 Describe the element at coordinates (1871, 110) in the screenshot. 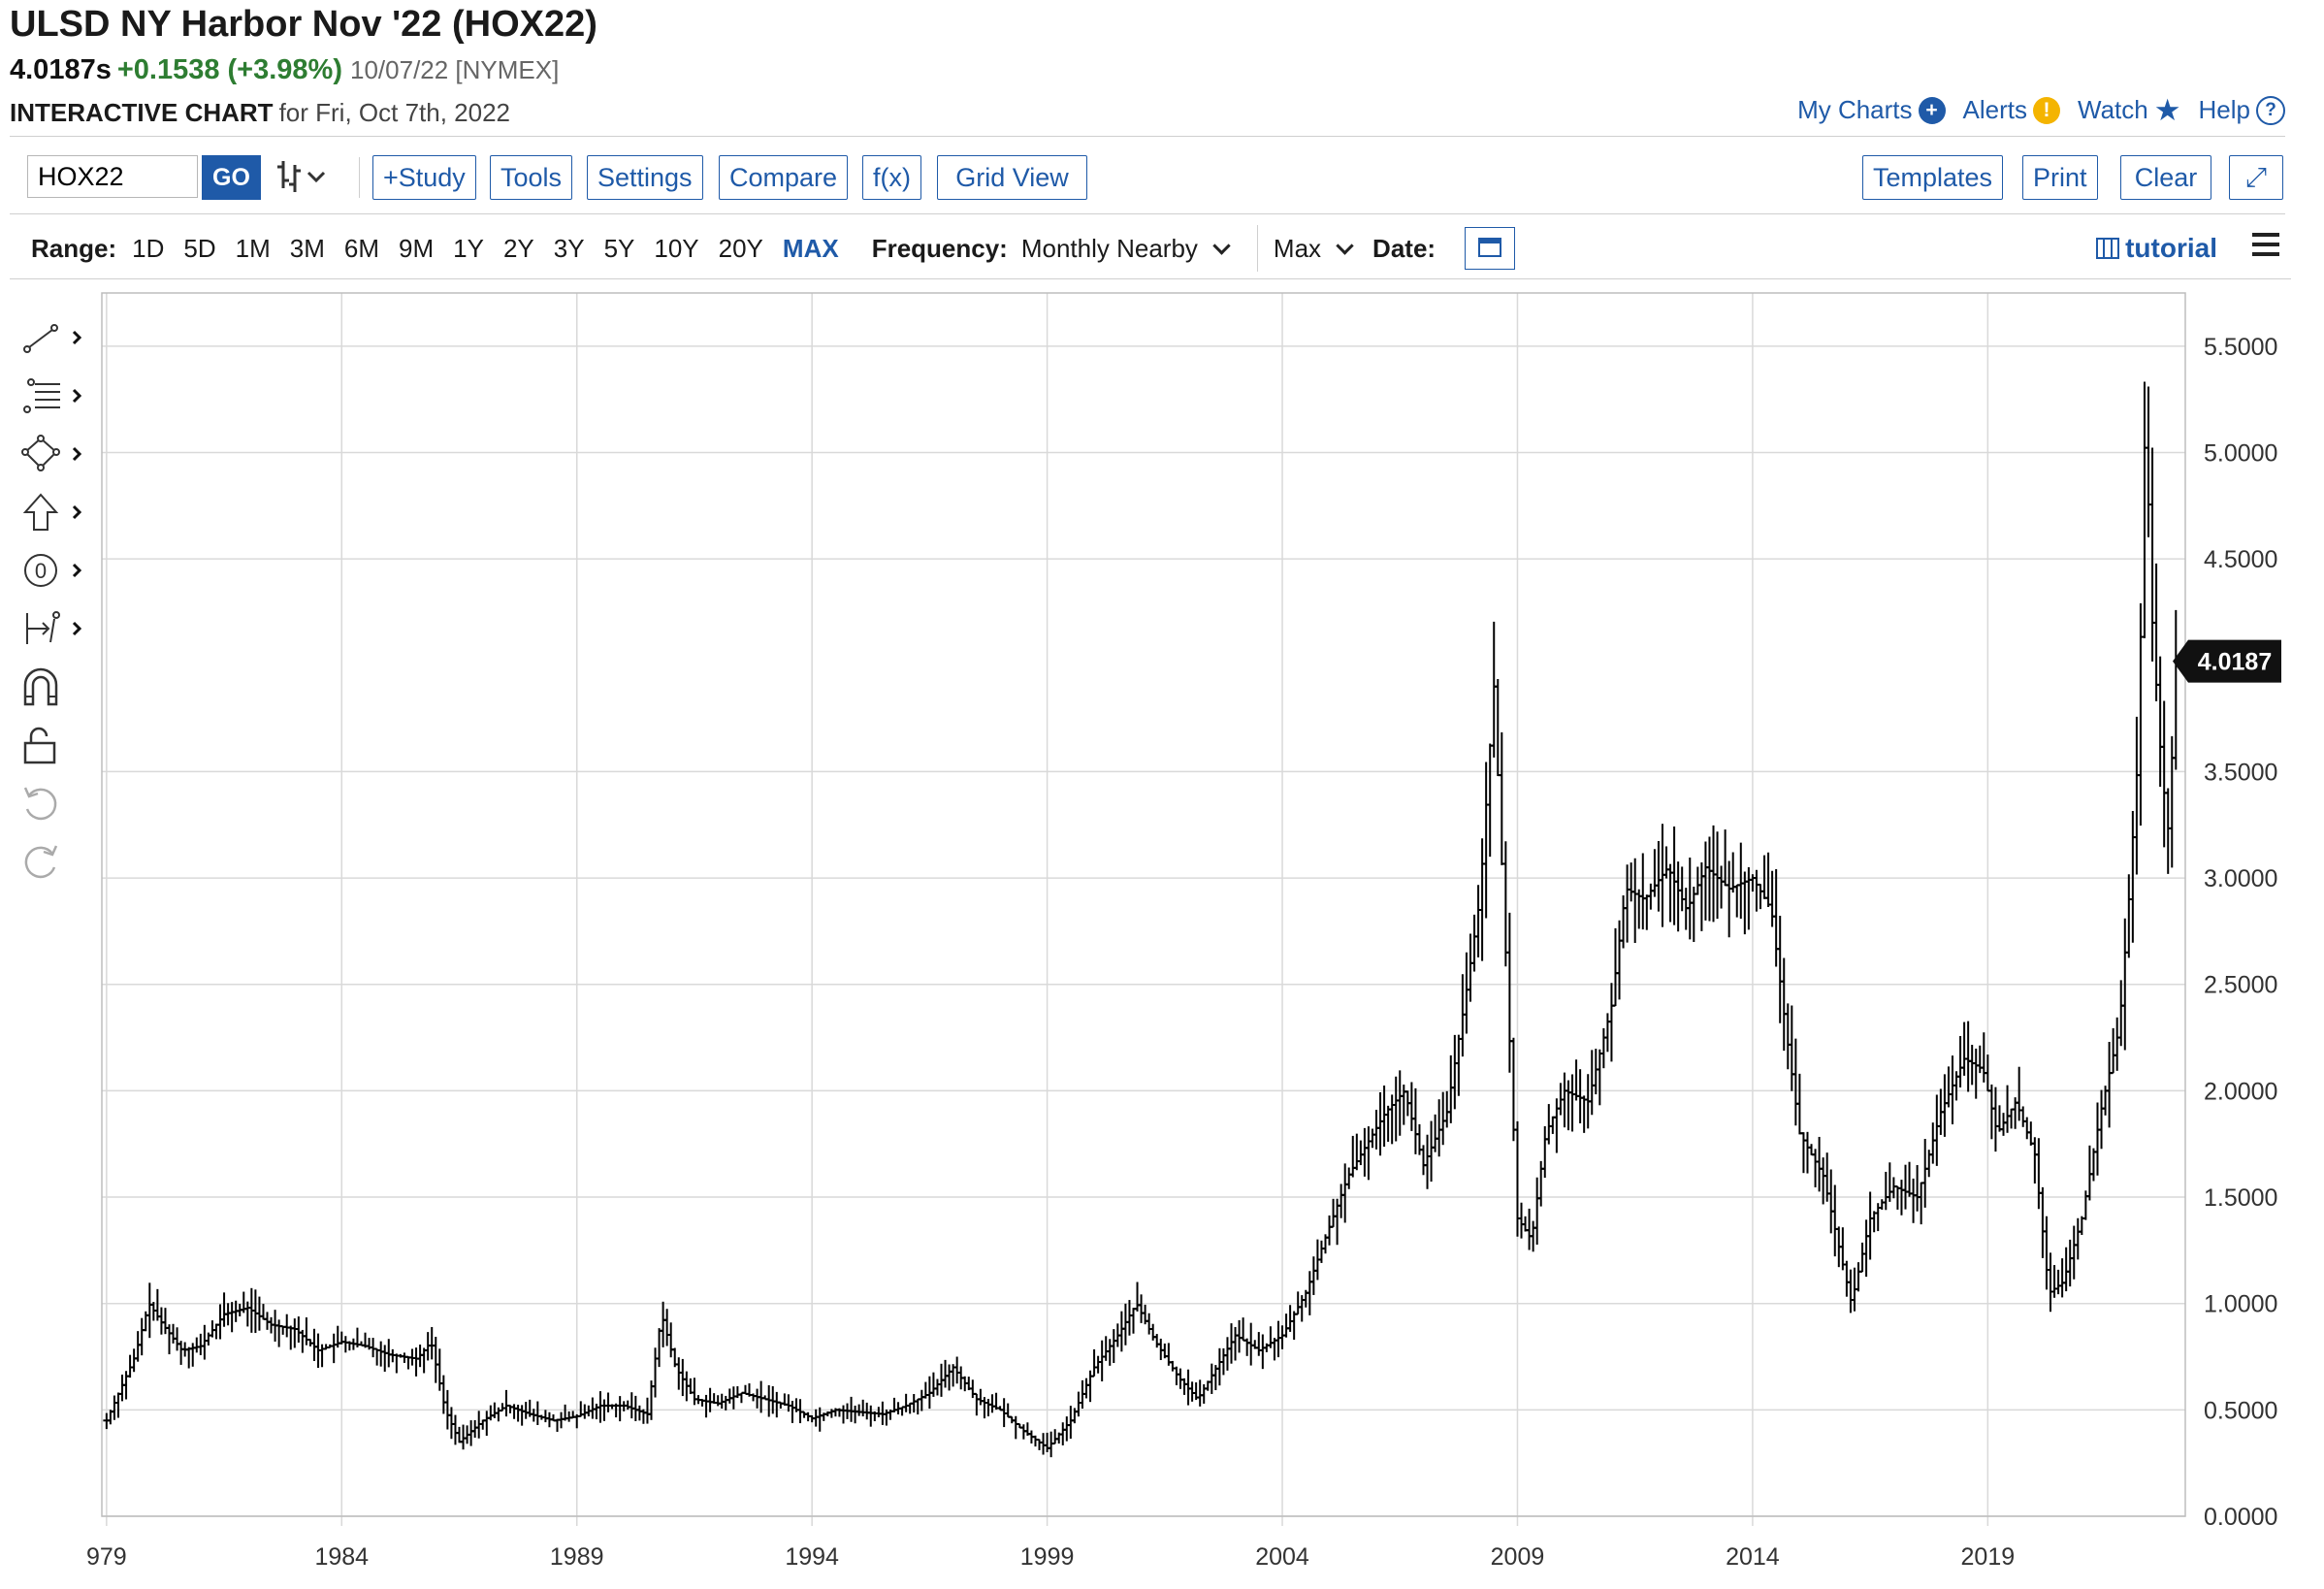

I see `my-charts-link: My Charts +` at that location.